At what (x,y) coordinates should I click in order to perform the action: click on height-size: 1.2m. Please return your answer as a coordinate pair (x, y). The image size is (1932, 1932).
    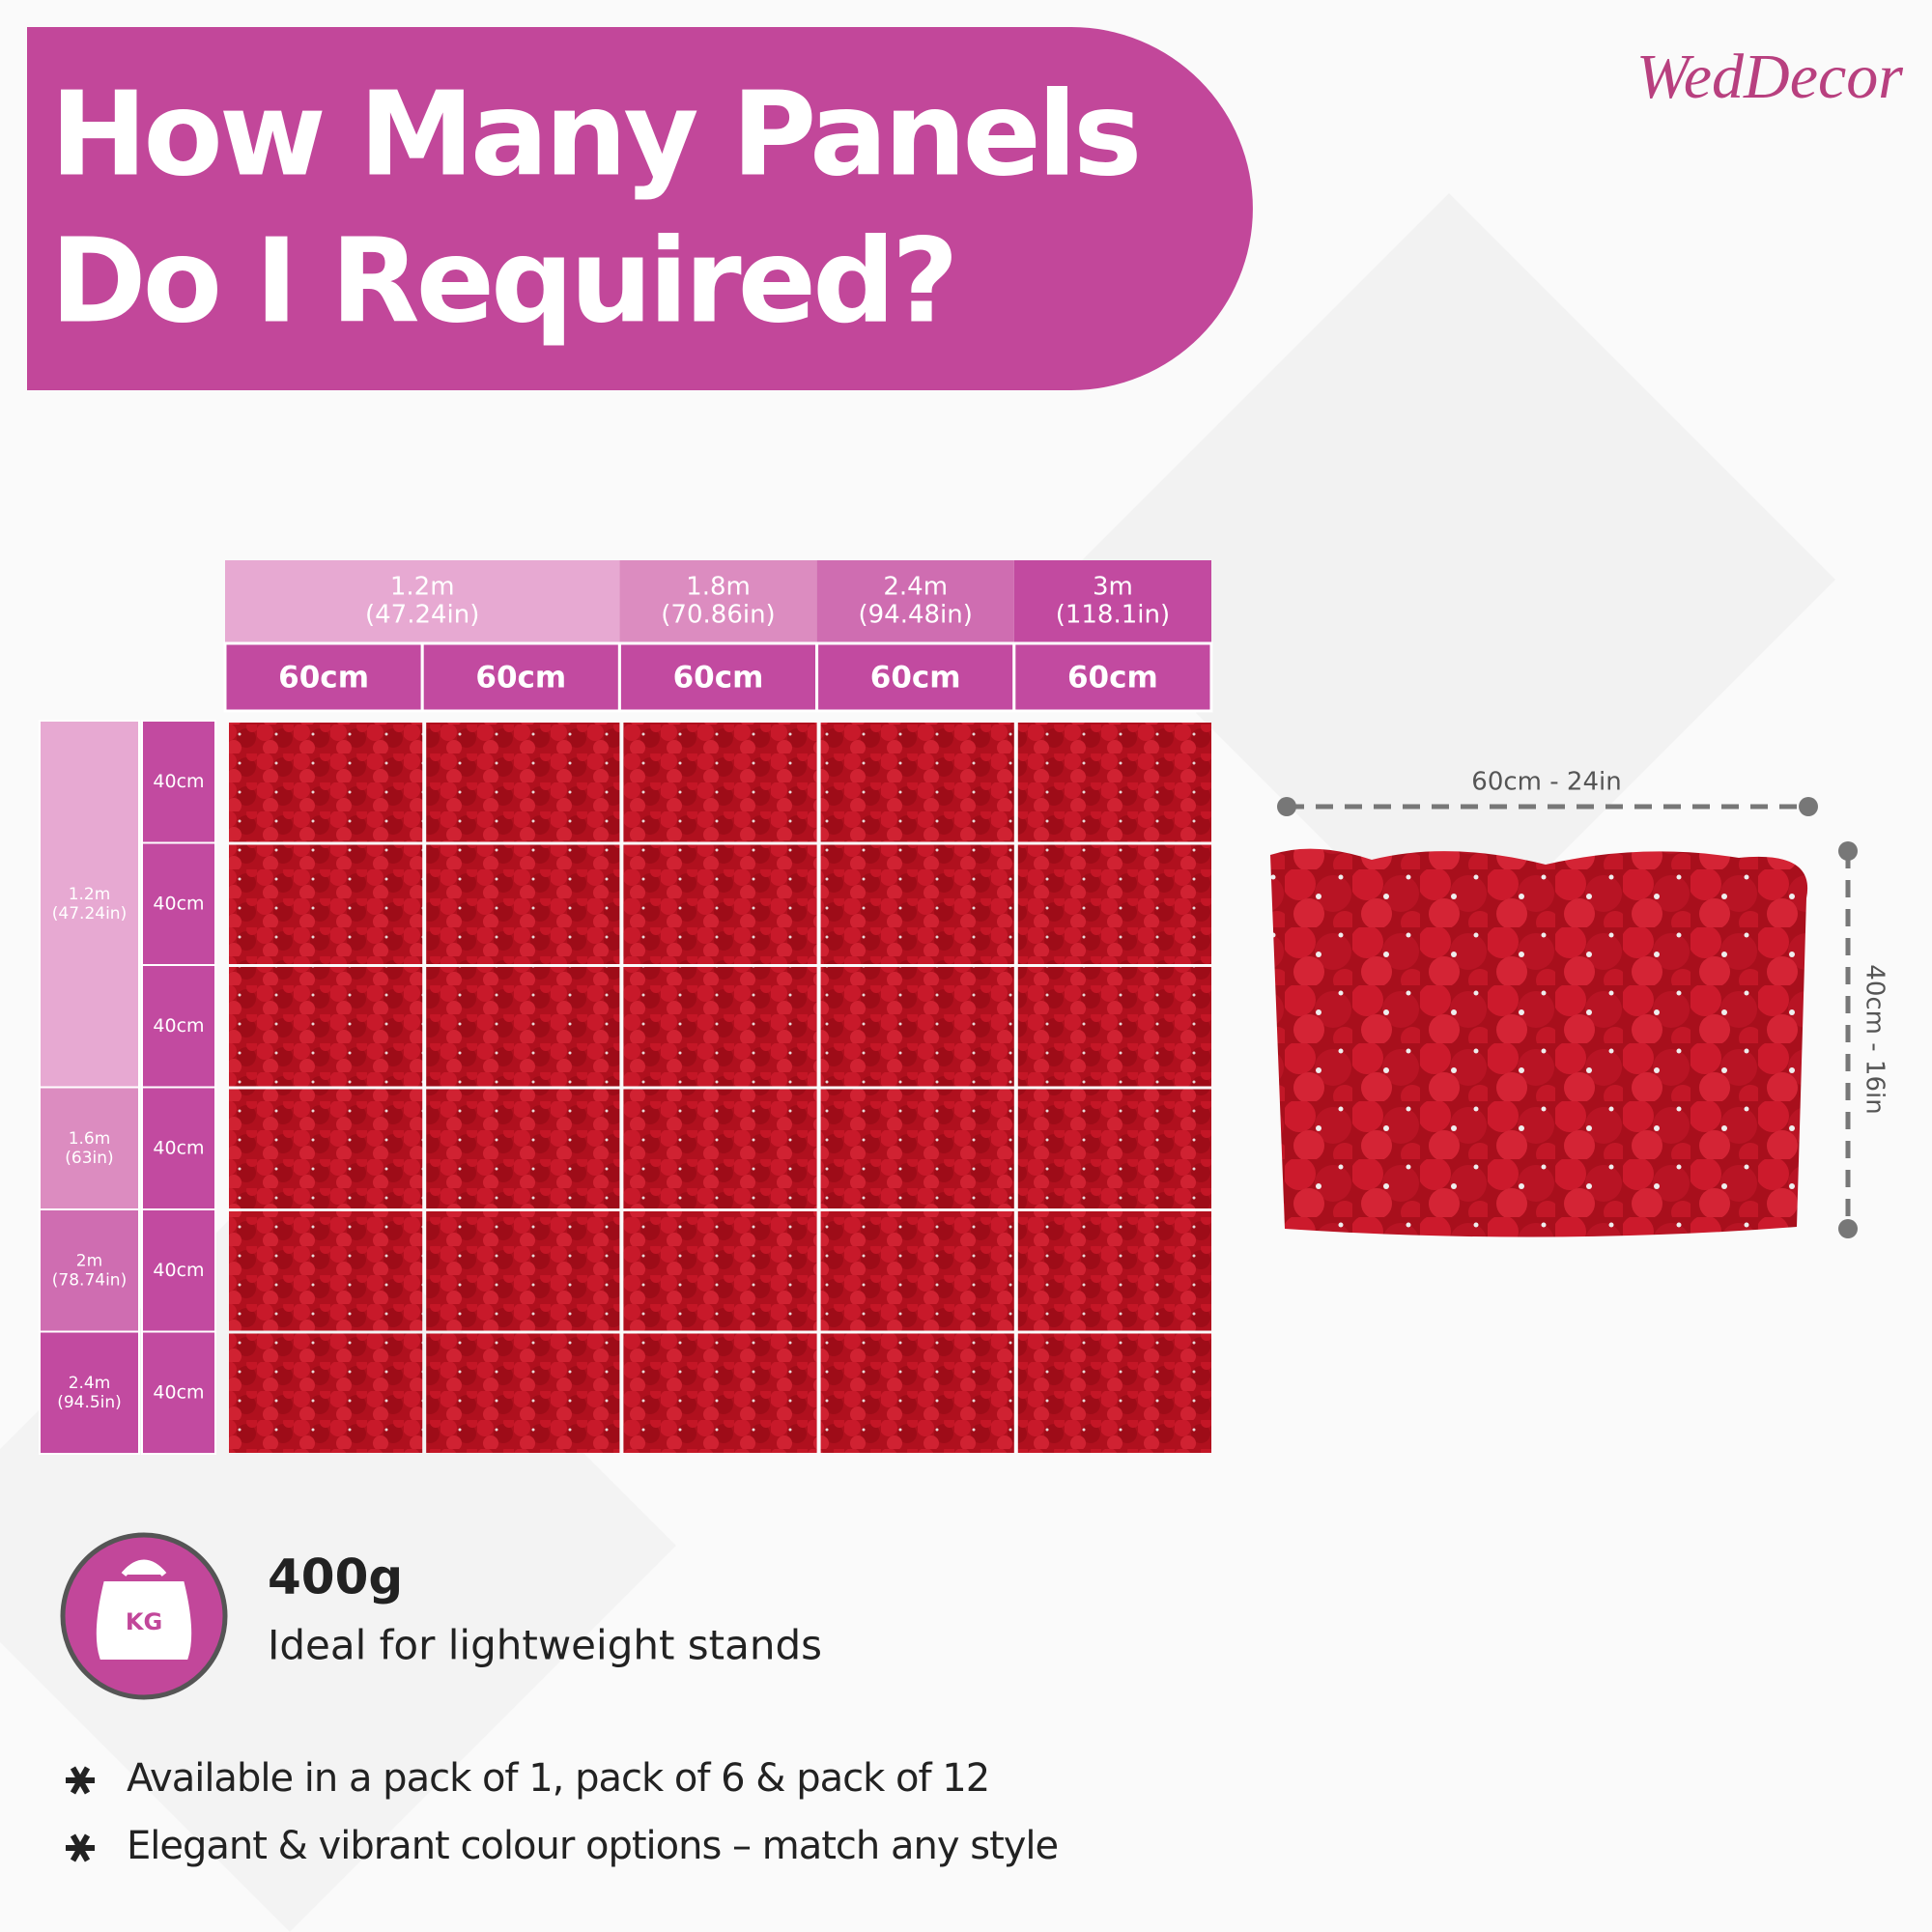
    Looking at the image, I should click on (90, 894).